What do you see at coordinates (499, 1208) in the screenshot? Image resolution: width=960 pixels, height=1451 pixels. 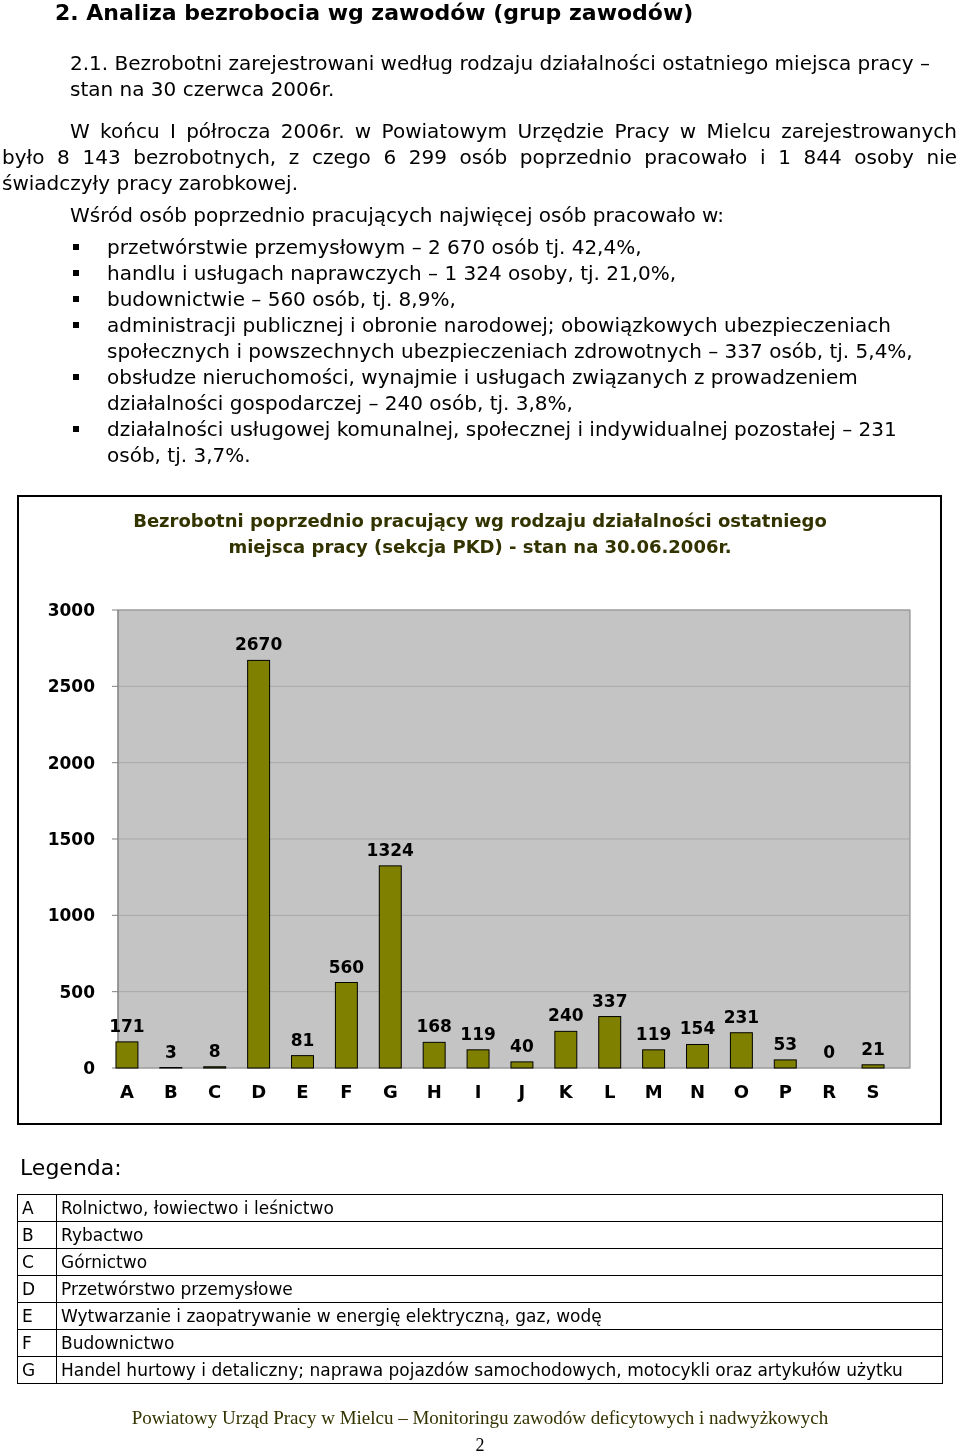 I see `text: Rolnictwo, łowiectwo i leśnictwo` at bounding box center [499, 1208].